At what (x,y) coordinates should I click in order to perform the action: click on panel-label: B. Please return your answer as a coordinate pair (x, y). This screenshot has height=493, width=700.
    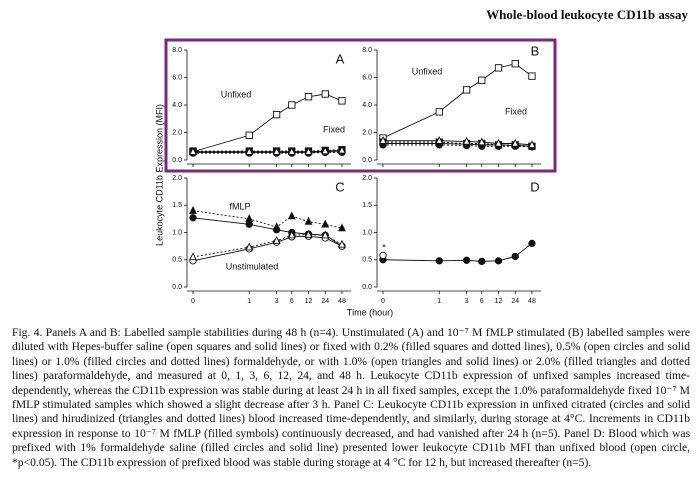
    Looking at the image, I should click on (535, 50).